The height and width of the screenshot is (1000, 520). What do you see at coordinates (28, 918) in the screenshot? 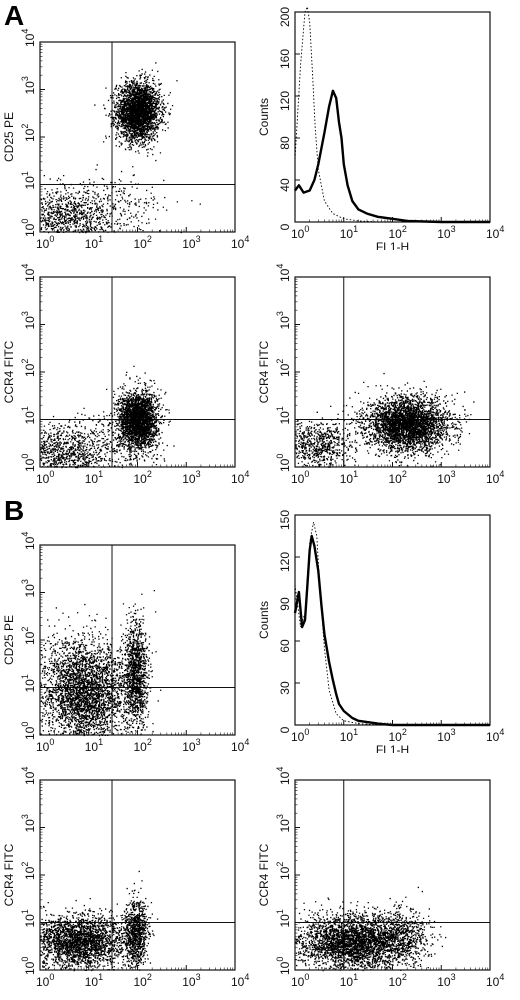
I see `dotplot-6-y-tick-label: 10¹` at bounding box center [28, 918].